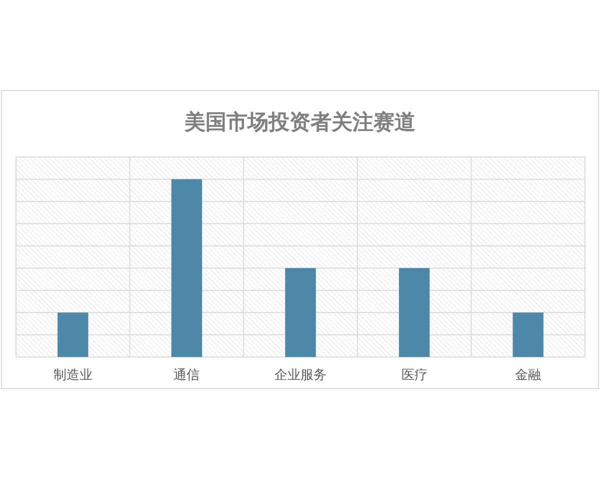  What do you see at coordinates (300, 122) in the screenshot?
I see `chart-title: 美国市场投资者关注赛道` at bounding box center [300, 122].